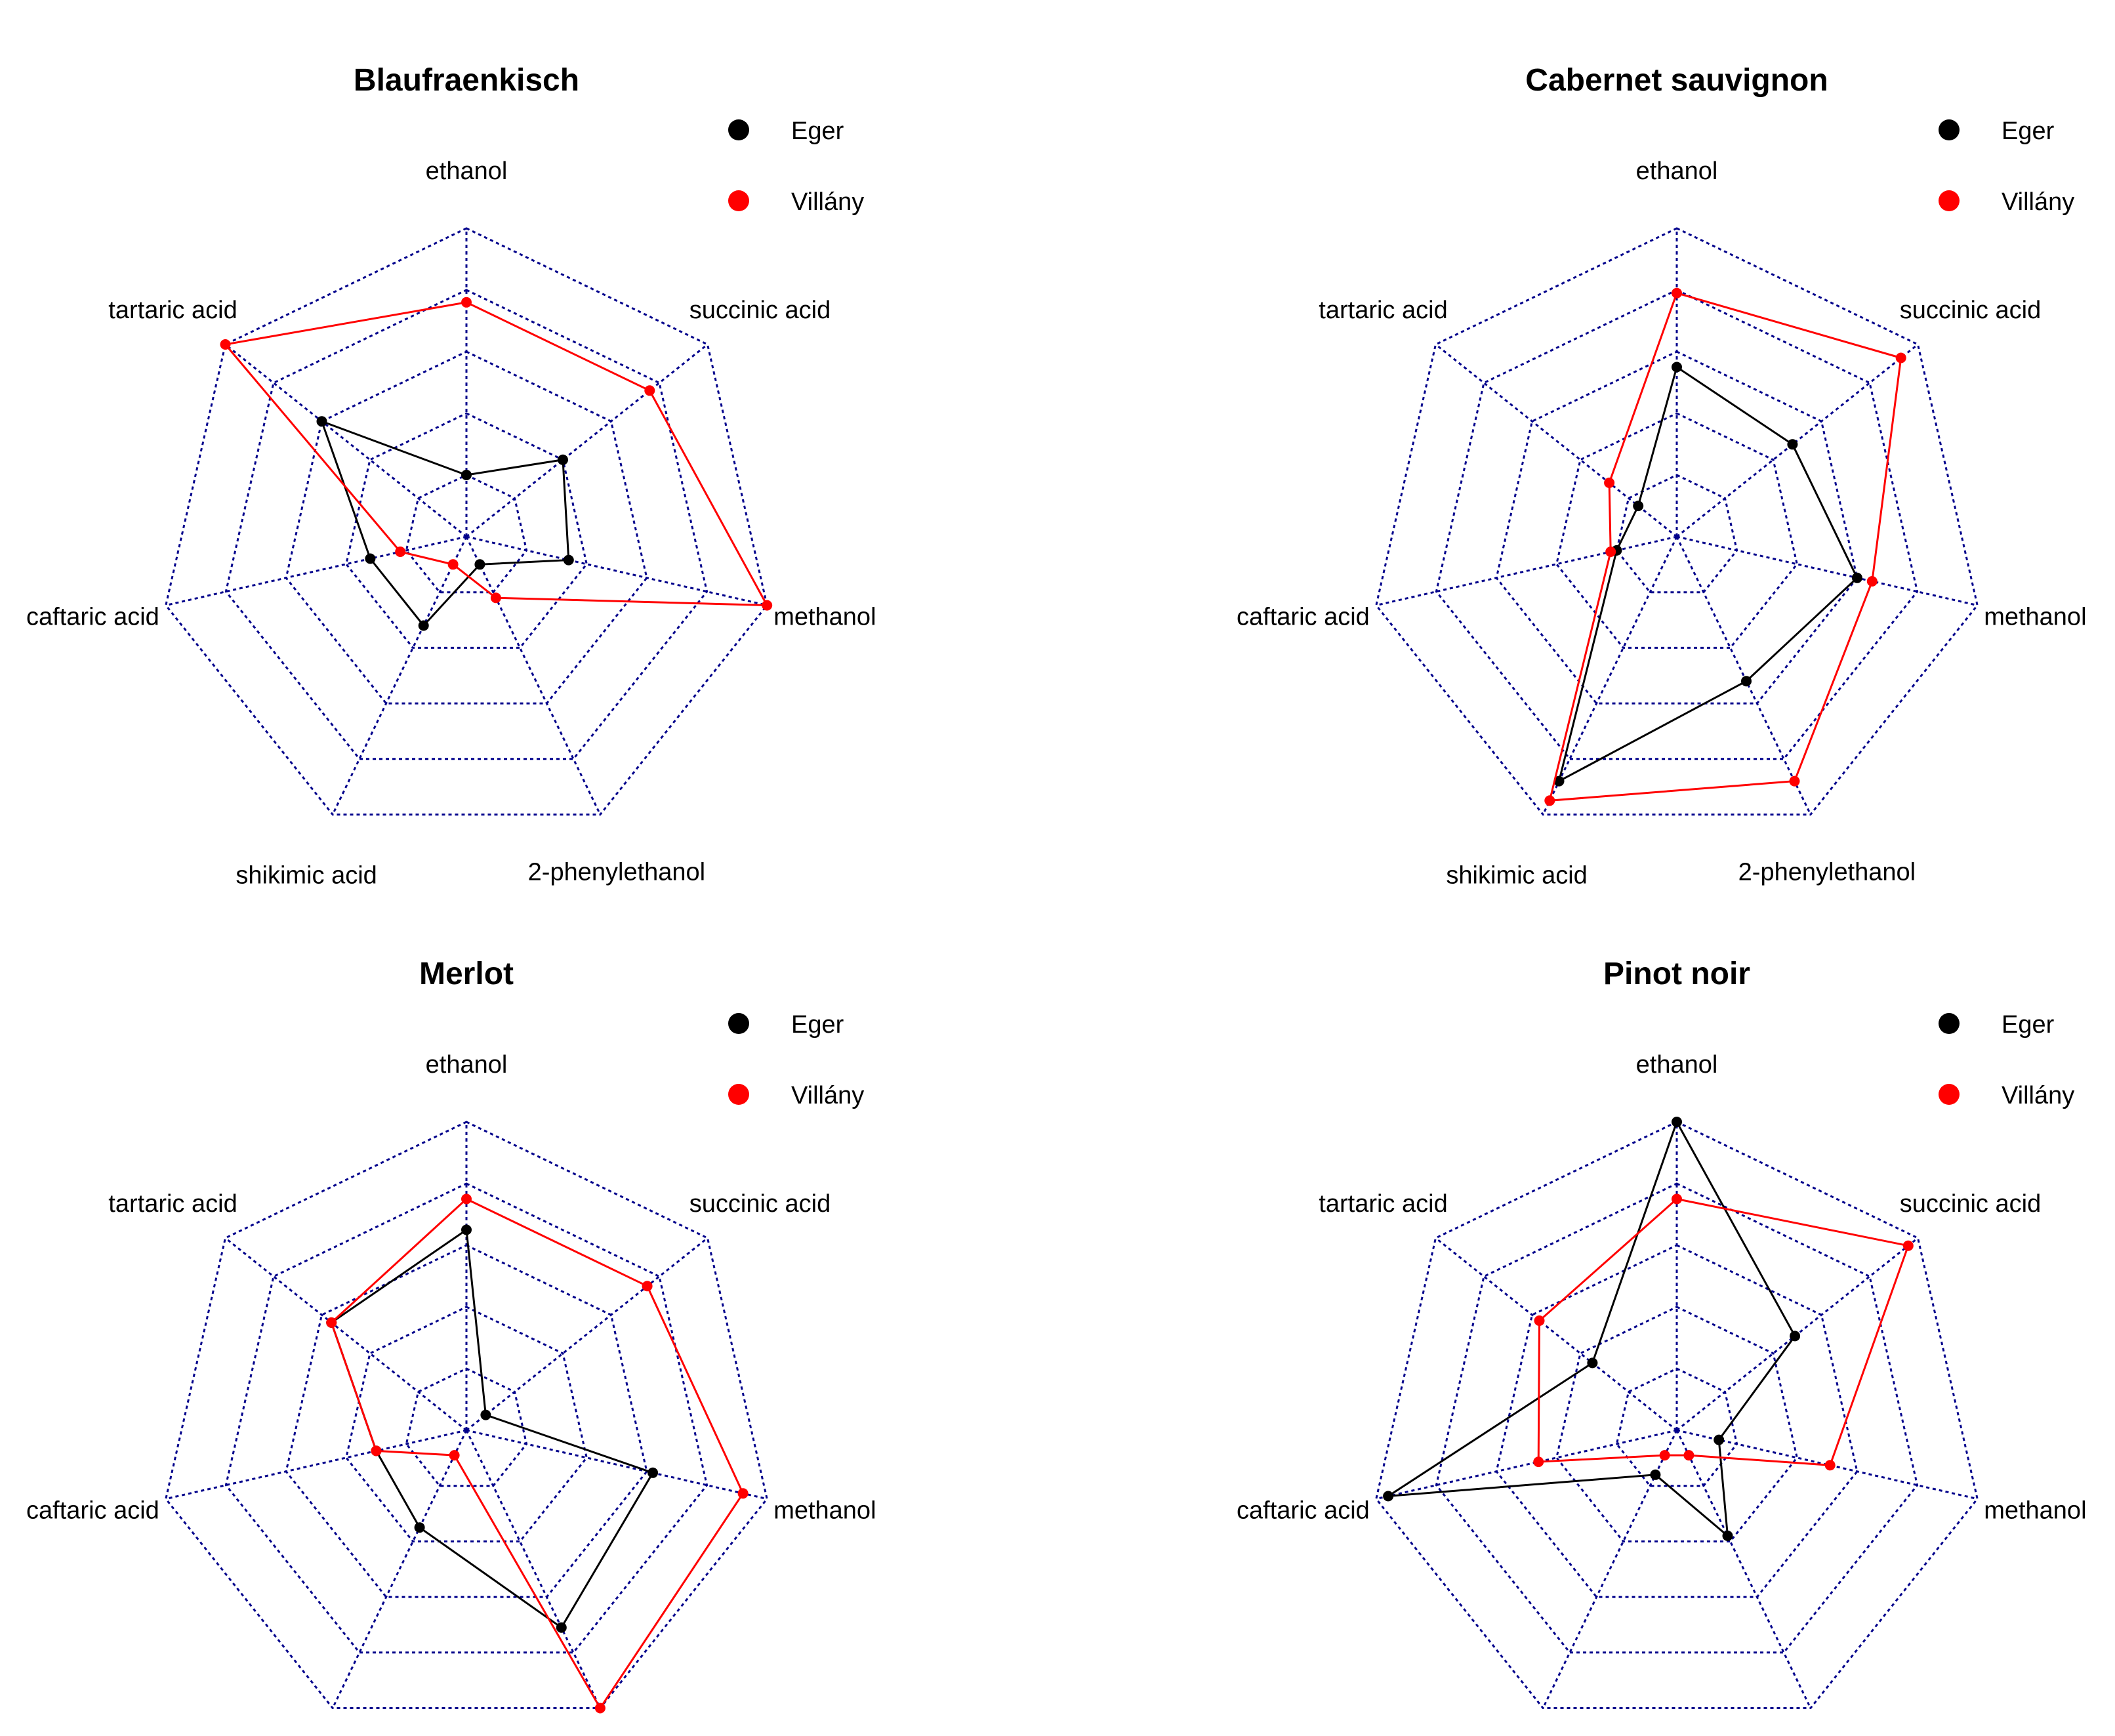 This screenshot has height=1736, width=2115. I want to click on chart-title: Pinot noir, so click(1676, 974).